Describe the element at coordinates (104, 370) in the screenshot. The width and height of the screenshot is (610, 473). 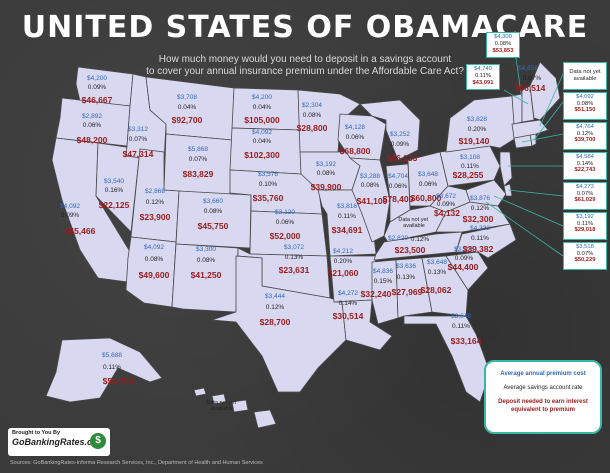
I see `state-ak` at that location.